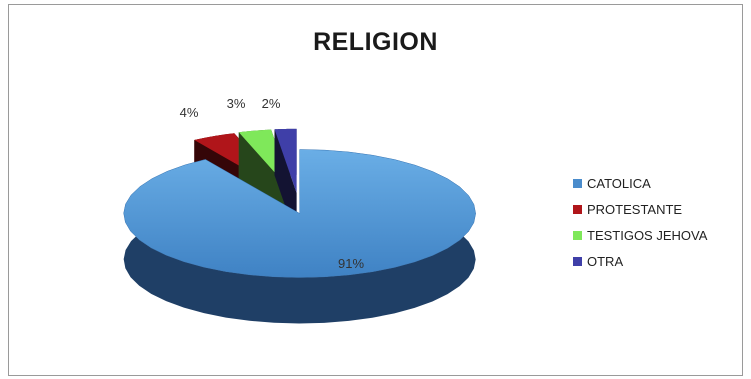 This screenshot has height=379, width=751. What do you see at coordinates (605, 261) in the screenshot?
I see `legend-label-otra: OTRA` at bounding box center [605, 261].